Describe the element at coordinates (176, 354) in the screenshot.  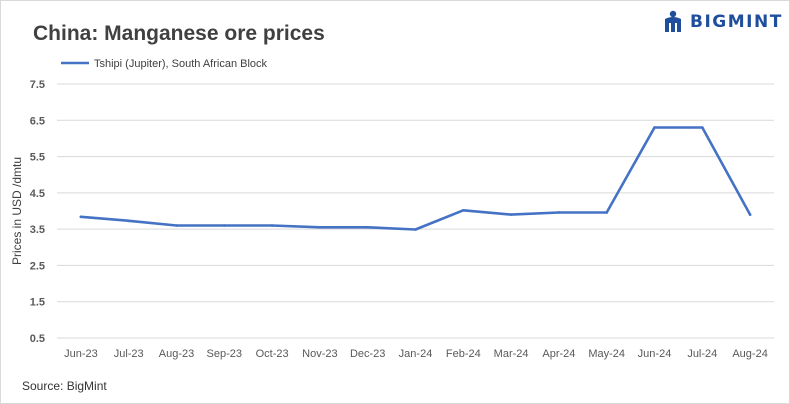
I see `x-tick-label: Aug-23` at that location.